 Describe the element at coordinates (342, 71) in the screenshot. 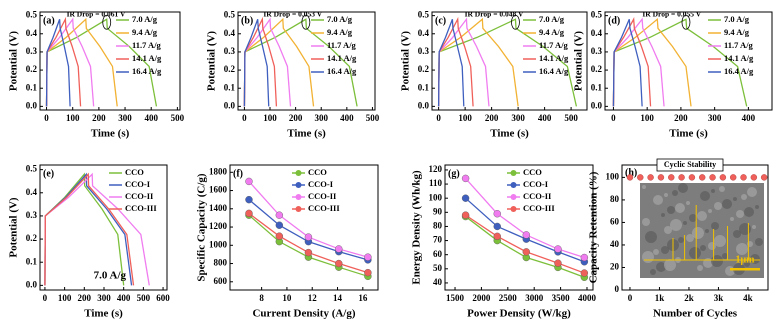

I see `legend-label: 16.4 A/g` at that location.